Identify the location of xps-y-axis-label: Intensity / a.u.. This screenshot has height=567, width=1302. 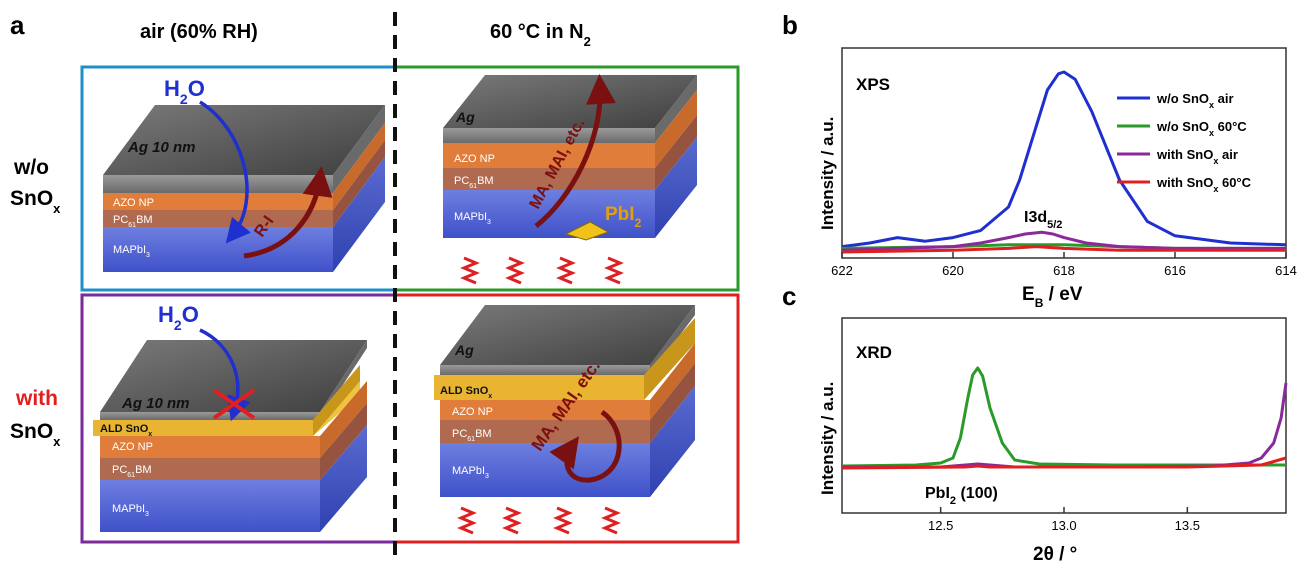
(827, 173).